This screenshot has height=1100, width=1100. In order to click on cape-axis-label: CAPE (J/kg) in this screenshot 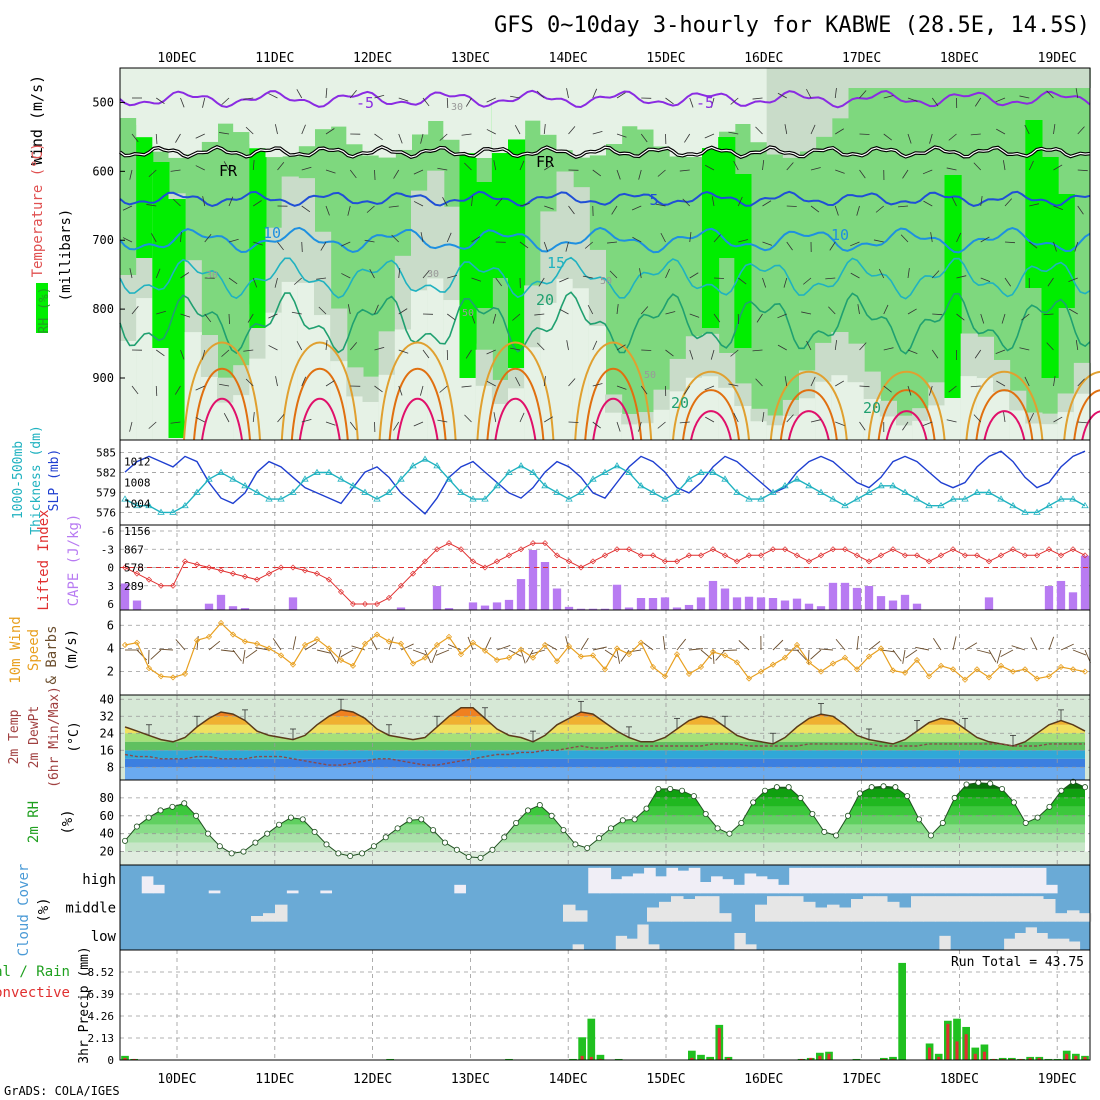, I will do `click(74, 560)`.